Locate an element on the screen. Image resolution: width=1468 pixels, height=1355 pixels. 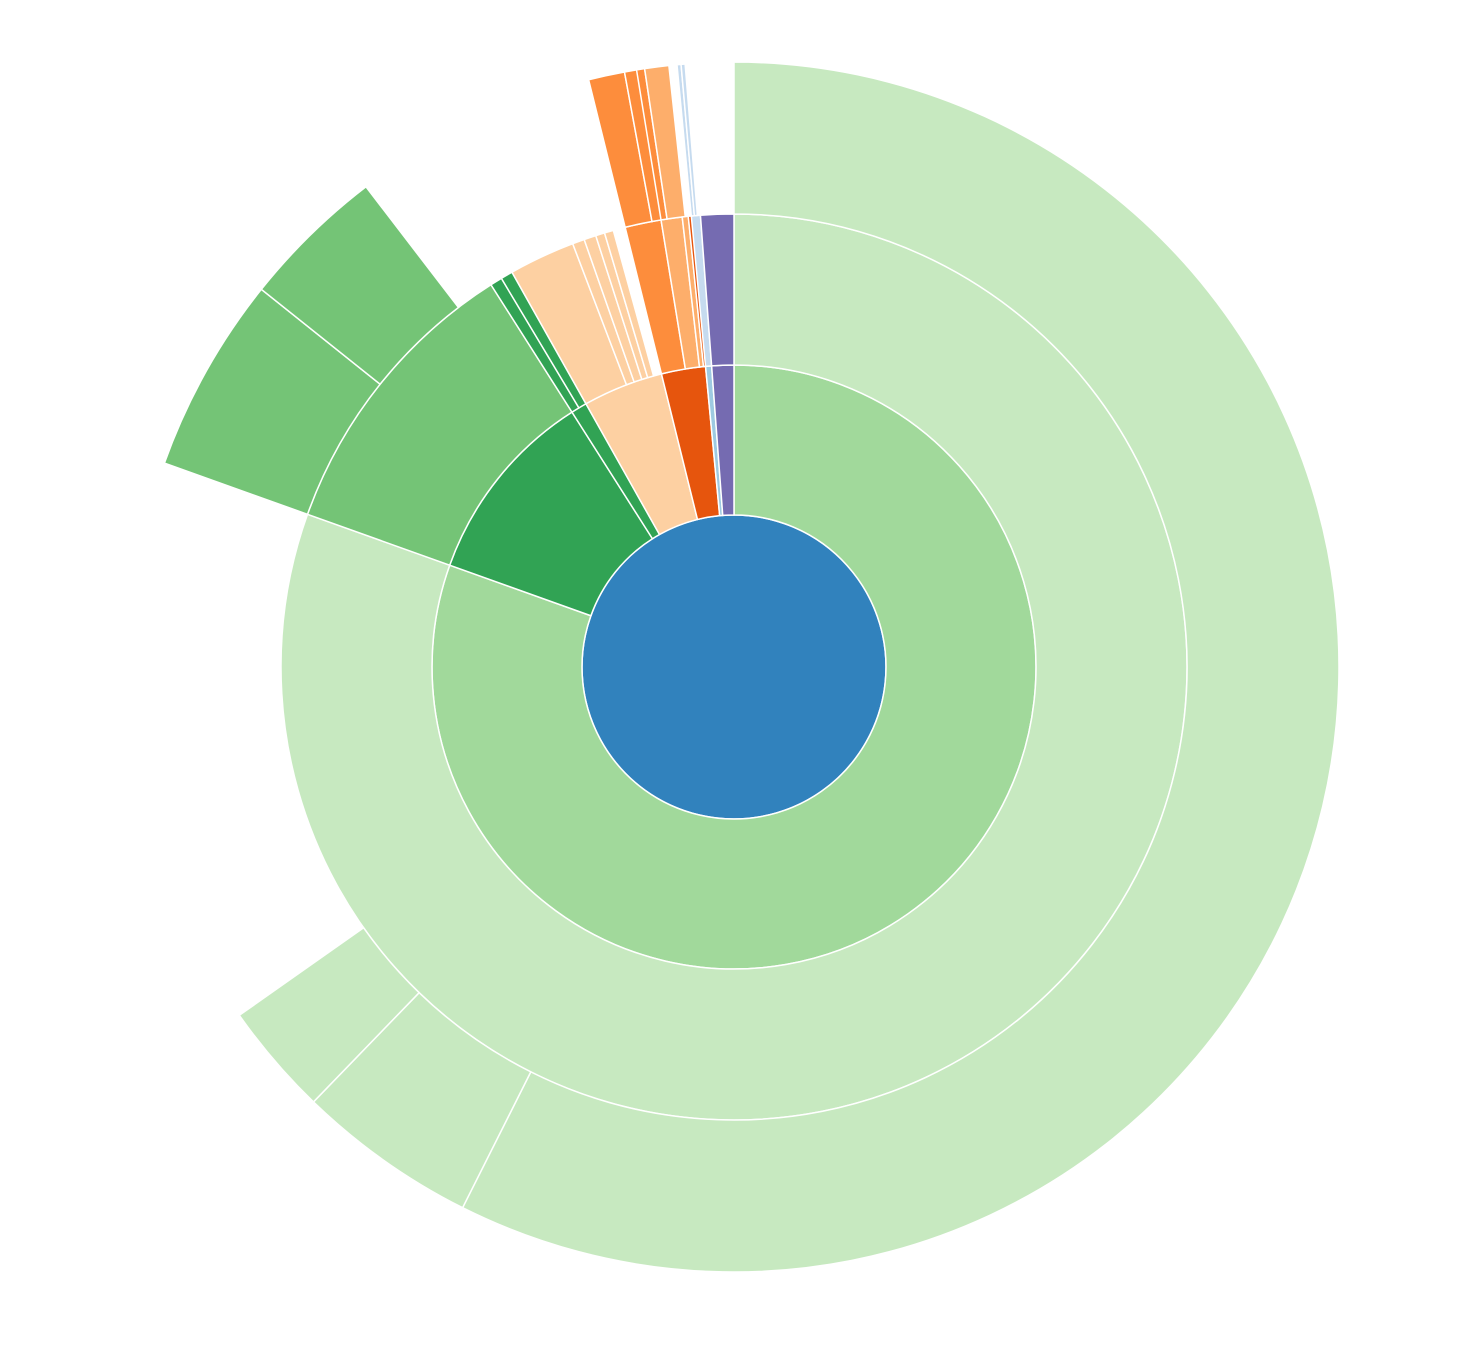
sunburst-root is located at coordinates (734, 667).